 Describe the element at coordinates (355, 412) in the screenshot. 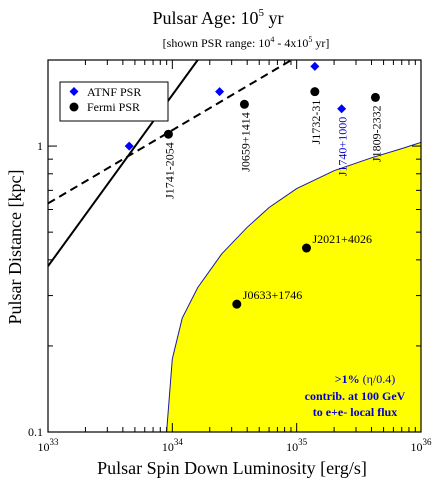

I see `region-note-line3: to e+e- local flux` at that location.